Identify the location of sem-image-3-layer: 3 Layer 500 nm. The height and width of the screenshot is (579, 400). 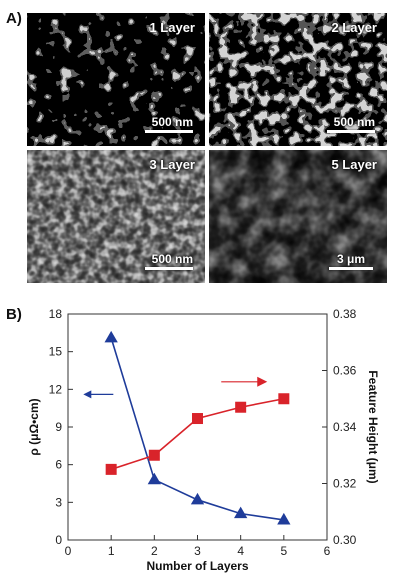
(116, 216).